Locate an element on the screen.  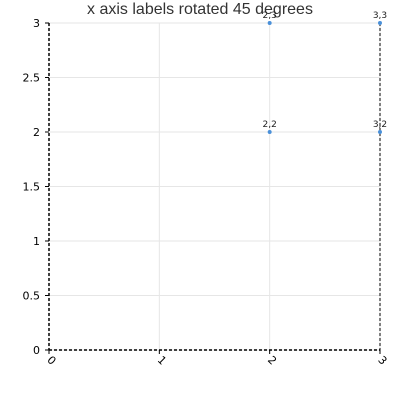
y-tick-label: 3 is located at coordinates (36, 23).